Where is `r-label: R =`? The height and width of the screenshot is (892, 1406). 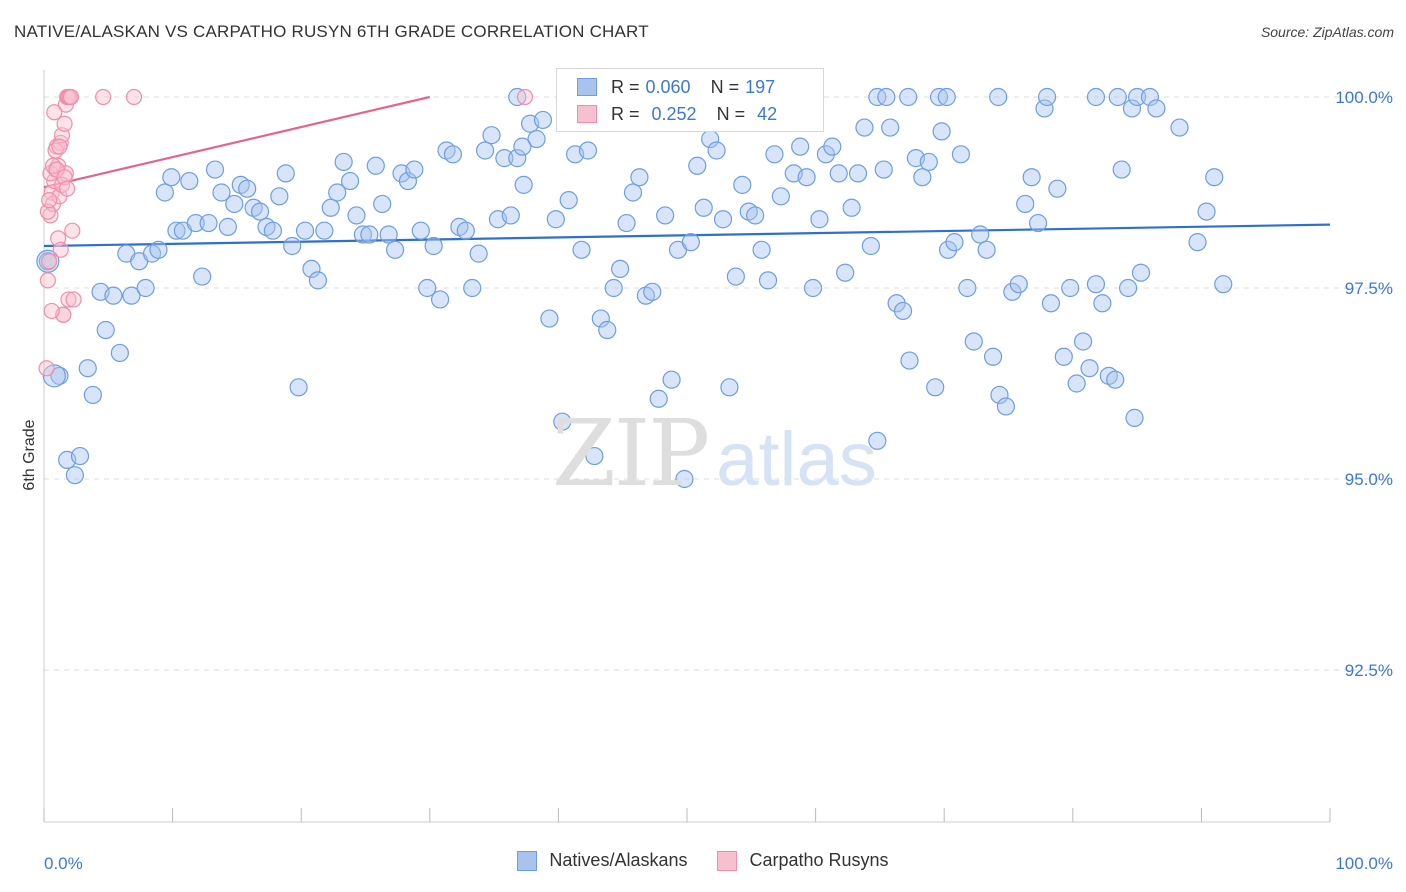 r-label: R = is located at coordinates (625, 113).